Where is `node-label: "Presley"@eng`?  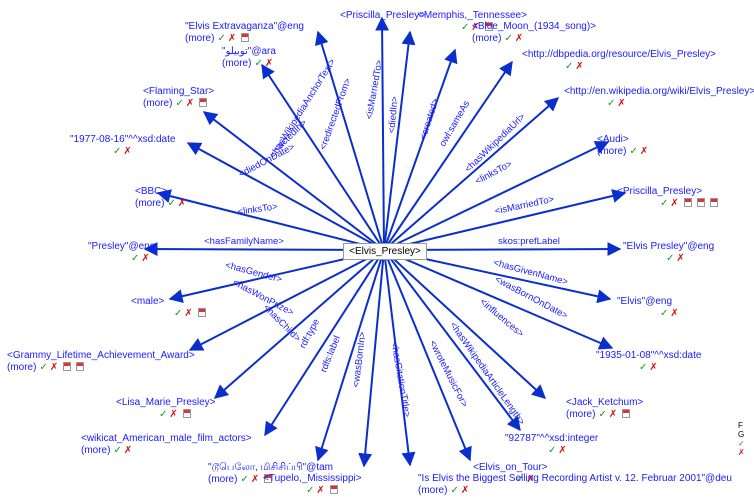
node-label: "Presley"@eng is located at coordinates (122, 246).